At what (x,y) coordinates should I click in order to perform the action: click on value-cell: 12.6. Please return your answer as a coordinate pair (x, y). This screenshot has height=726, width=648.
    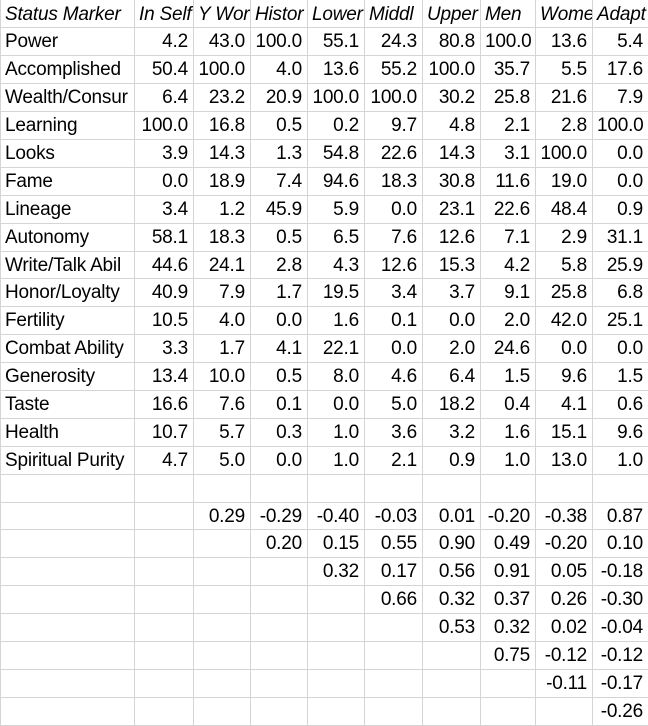
    Looking at the image, I should click on (393, 265).